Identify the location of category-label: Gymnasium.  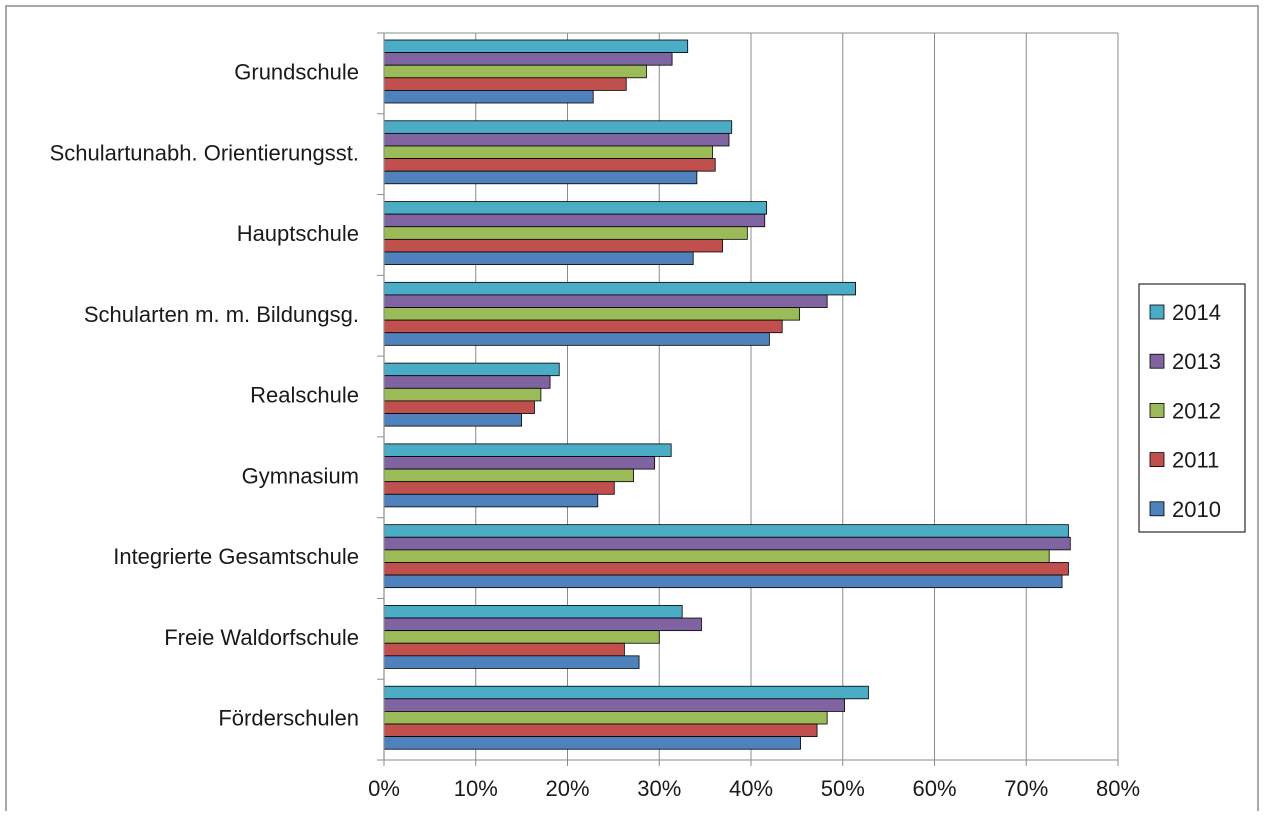
(300, 475).